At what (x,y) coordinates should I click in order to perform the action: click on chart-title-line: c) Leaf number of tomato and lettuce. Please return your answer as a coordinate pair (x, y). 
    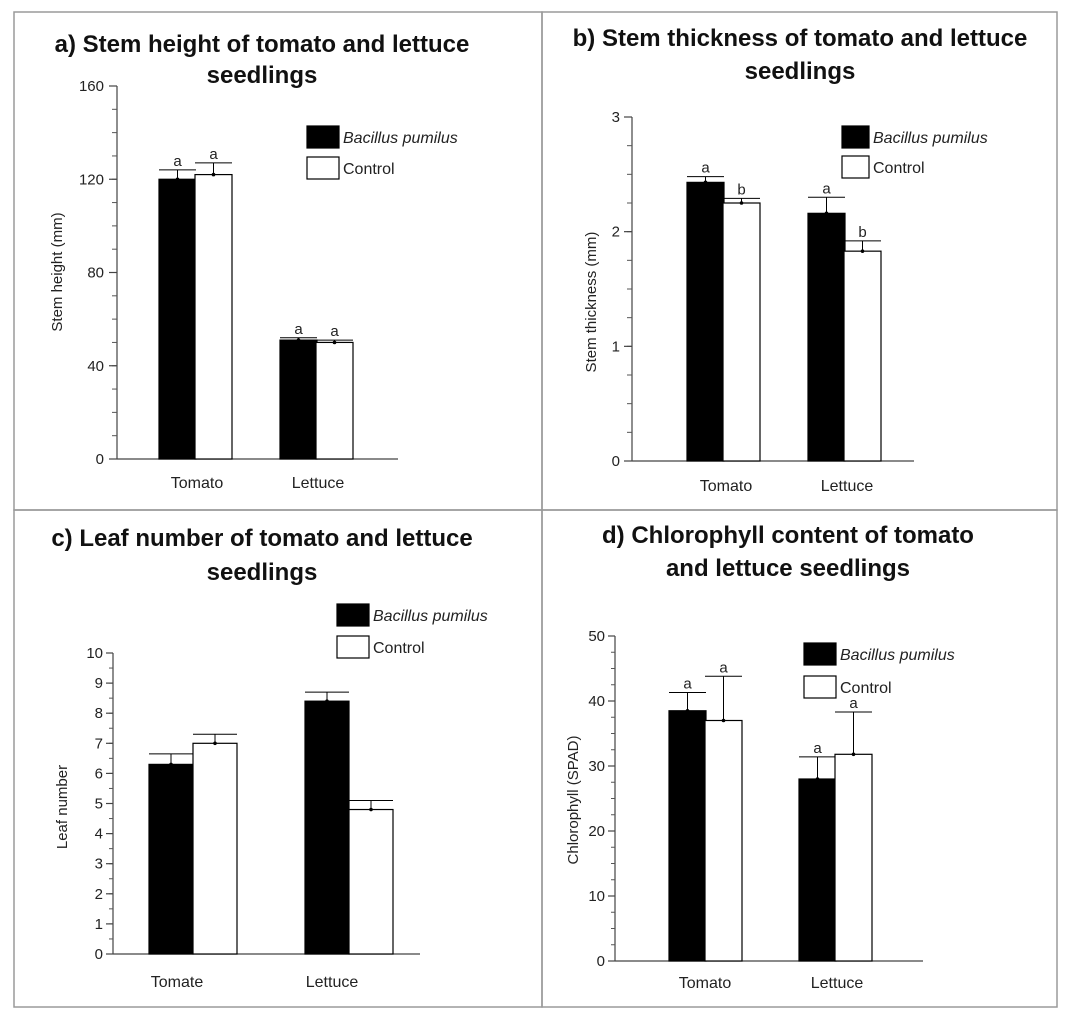
    Looking at the image, I should click on (261, 538).